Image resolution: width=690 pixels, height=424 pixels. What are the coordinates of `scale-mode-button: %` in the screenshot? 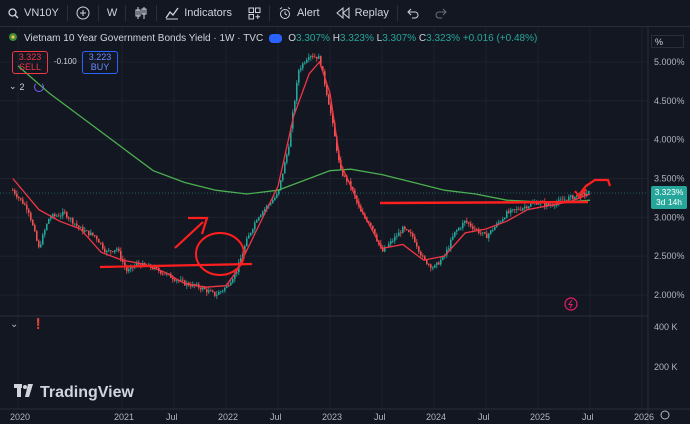 It's located at (667, 41).